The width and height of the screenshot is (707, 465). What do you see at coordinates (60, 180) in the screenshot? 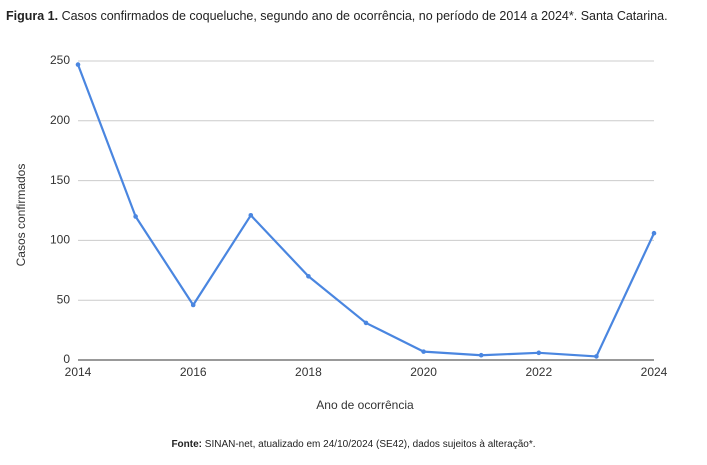
I see `y-tick-label: 150` at bounding box center [60, 180].